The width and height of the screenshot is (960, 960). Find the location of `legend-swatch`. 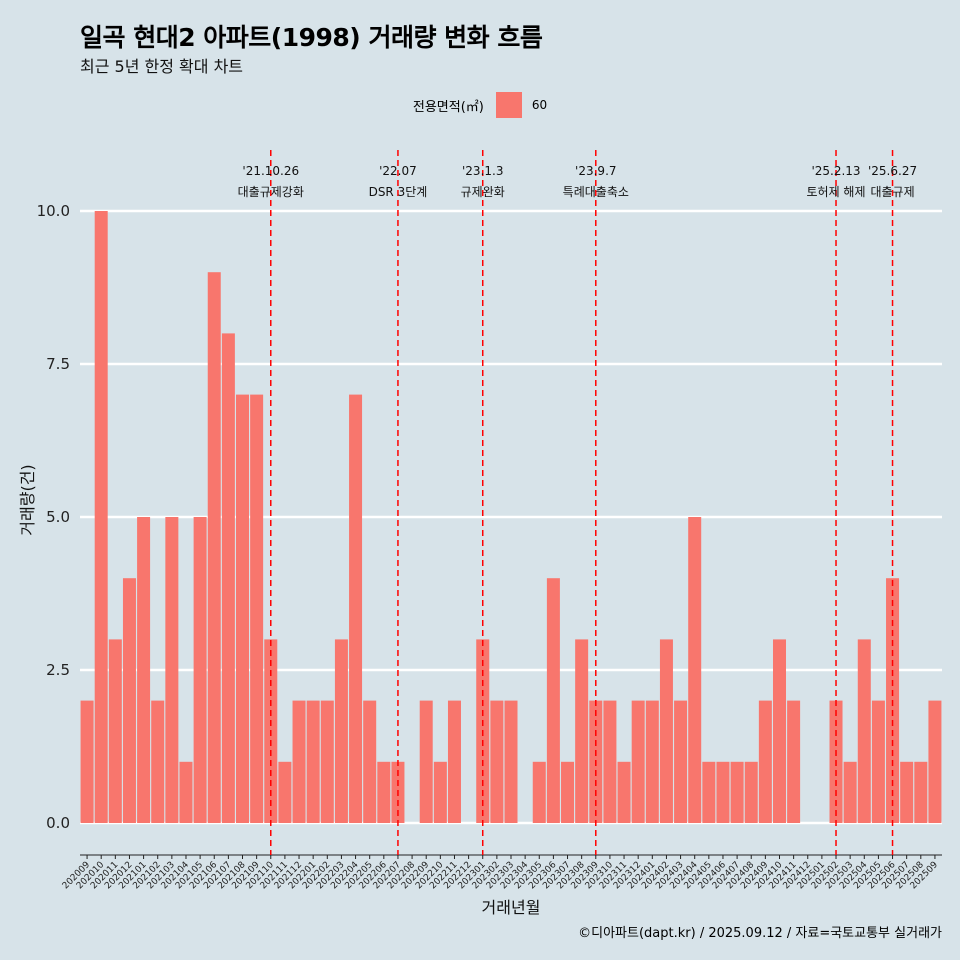

legend-swatch is located at coordinates (508, 105).